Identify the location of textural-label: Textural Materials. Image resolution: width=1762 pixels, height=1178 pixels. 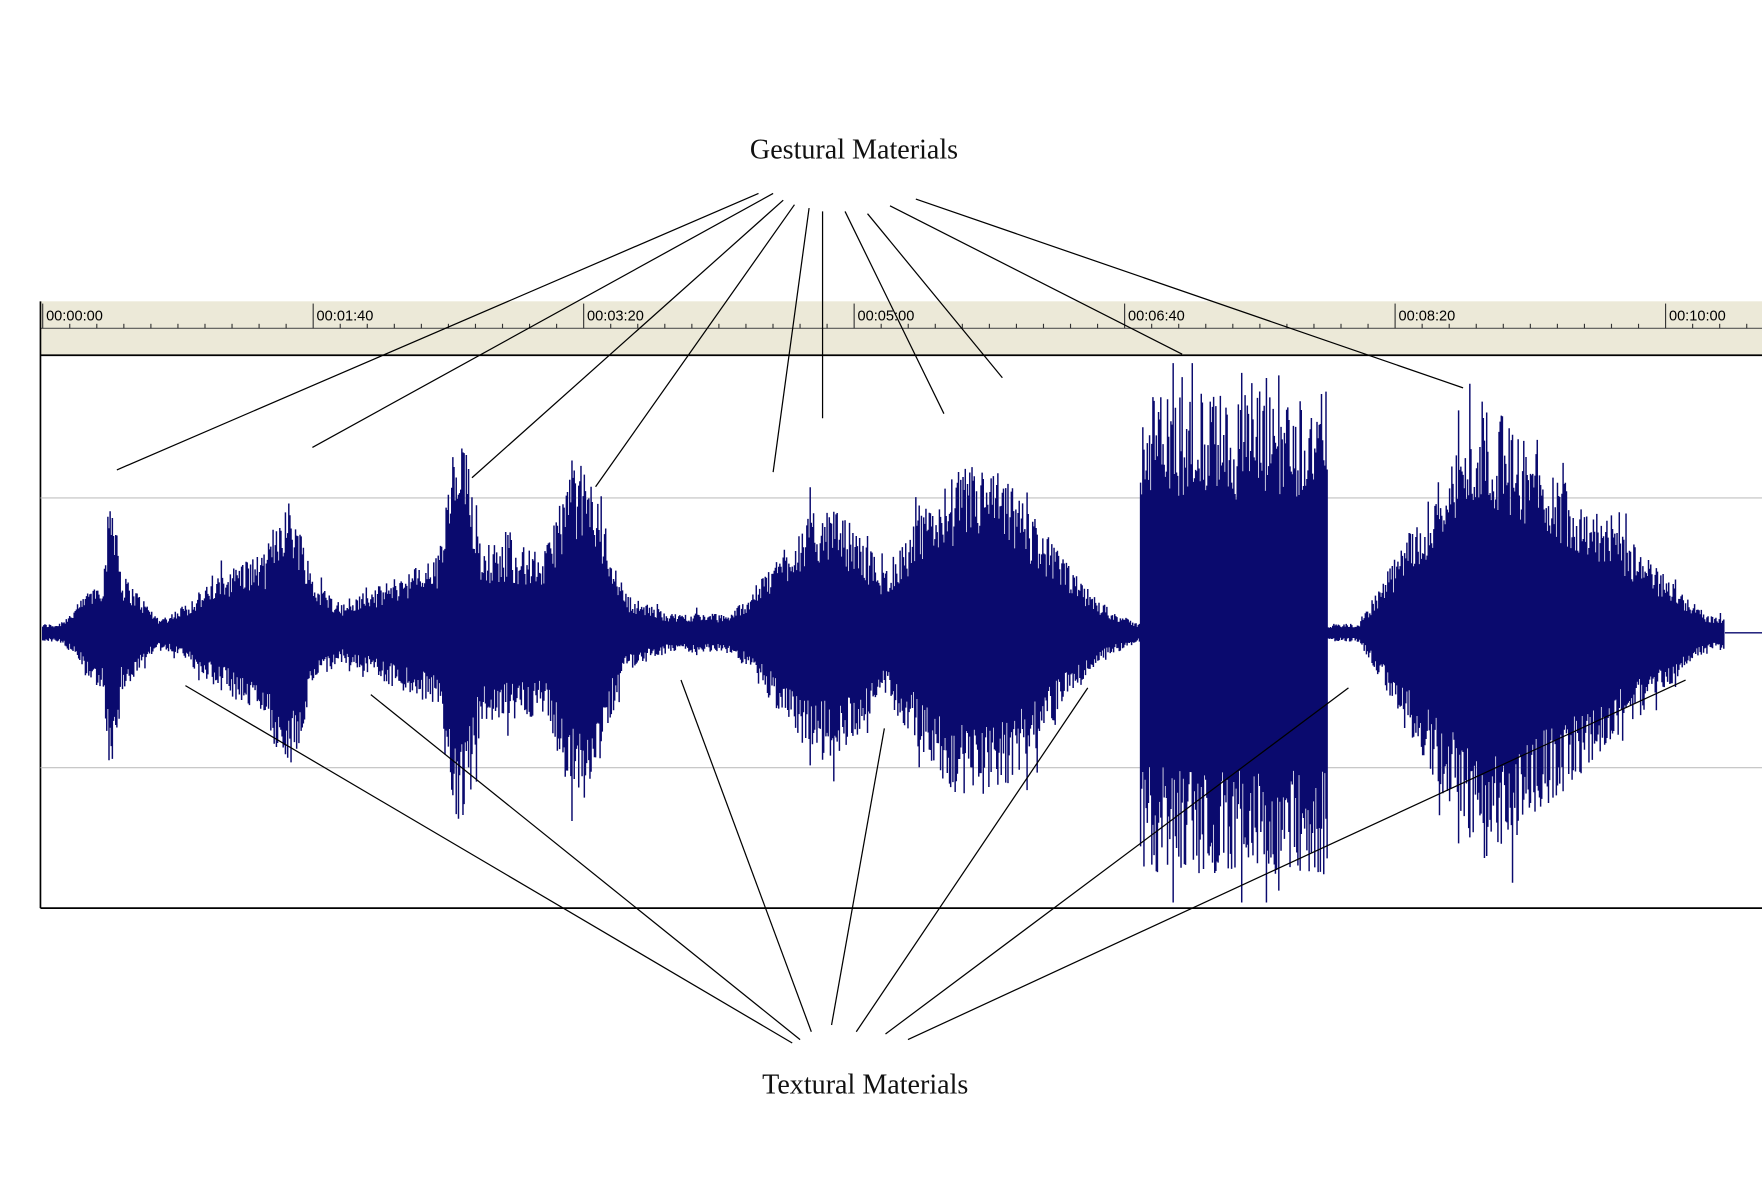
(865, 1085).